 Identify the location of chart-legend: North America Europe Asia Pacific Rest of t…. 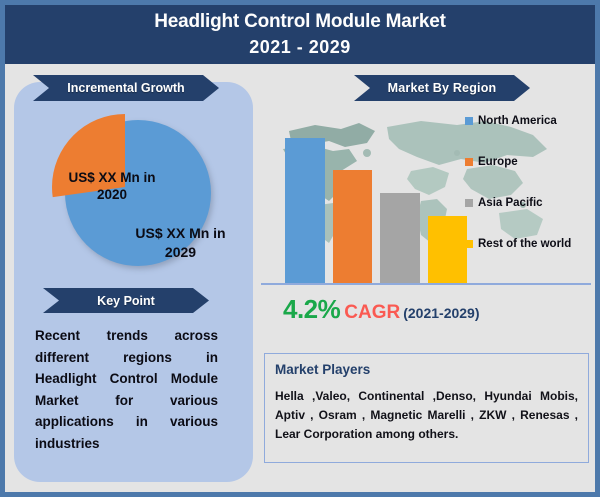
(531, 183).